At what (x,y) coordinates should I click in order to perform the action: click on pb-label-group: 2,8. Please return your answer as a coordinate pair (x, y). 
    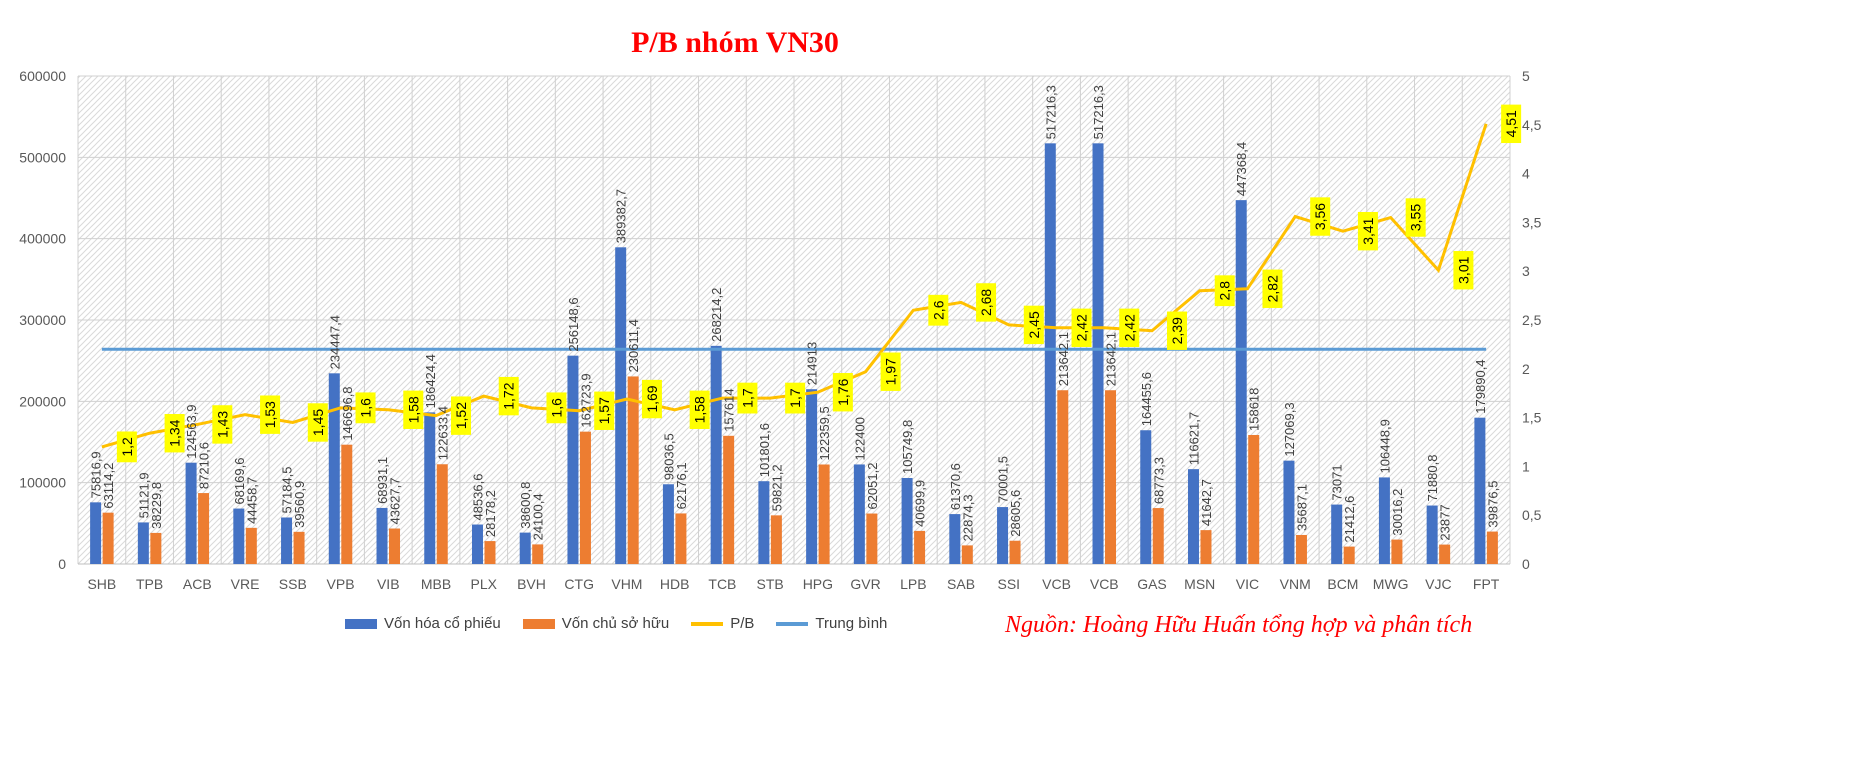
    Looking at the image, I should click on (1224, 291).